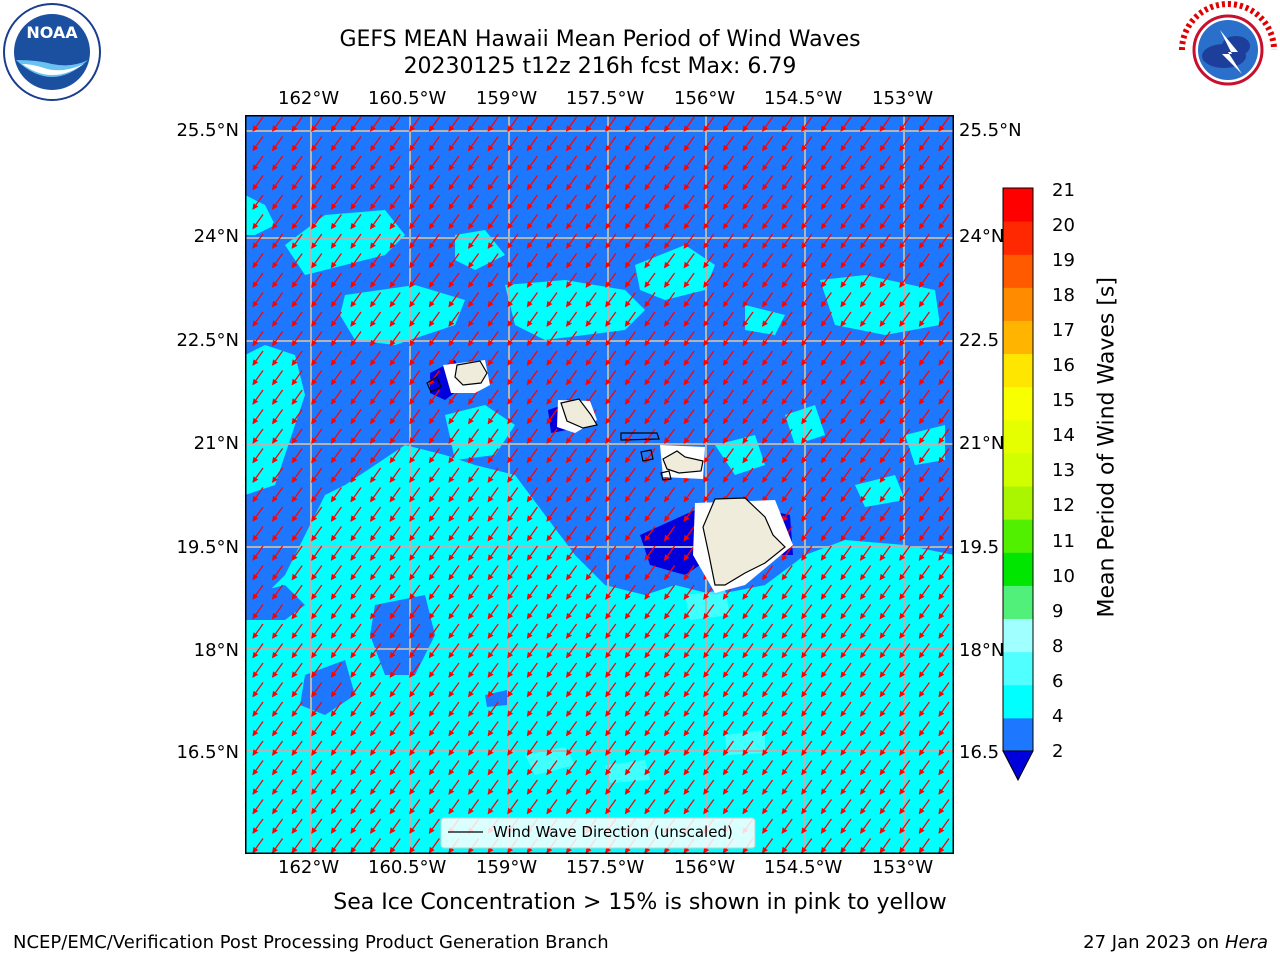  I want to click on lat-tick-right: 18°N, so click(982, 650).